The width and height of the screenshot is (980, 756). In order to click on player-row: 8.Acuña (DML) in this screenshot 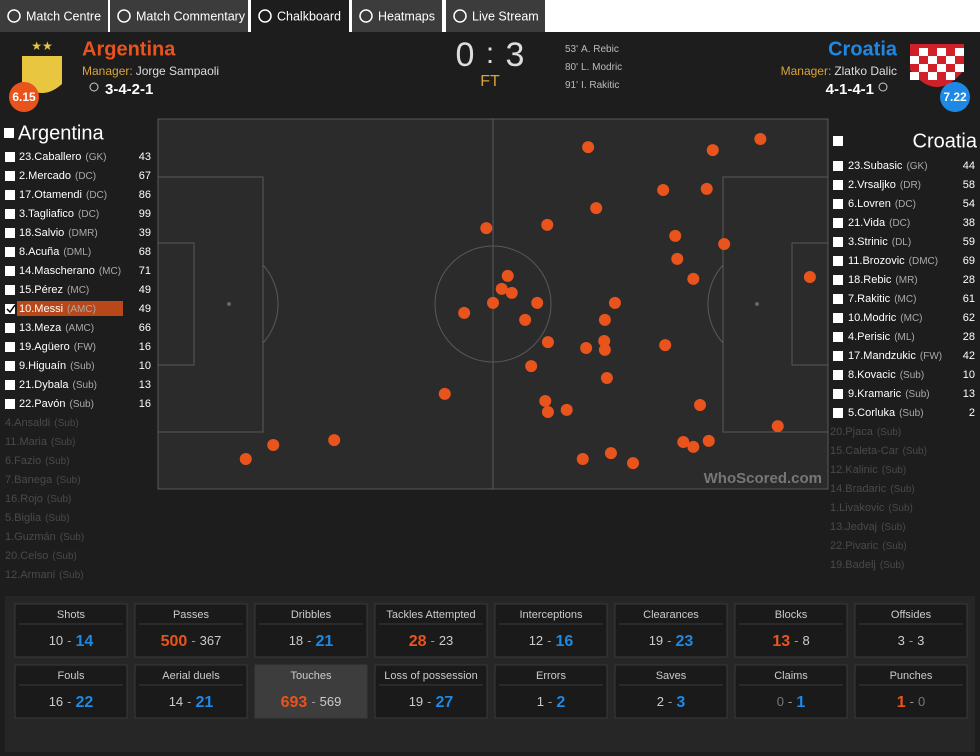, I will do `click(55, 252)`.